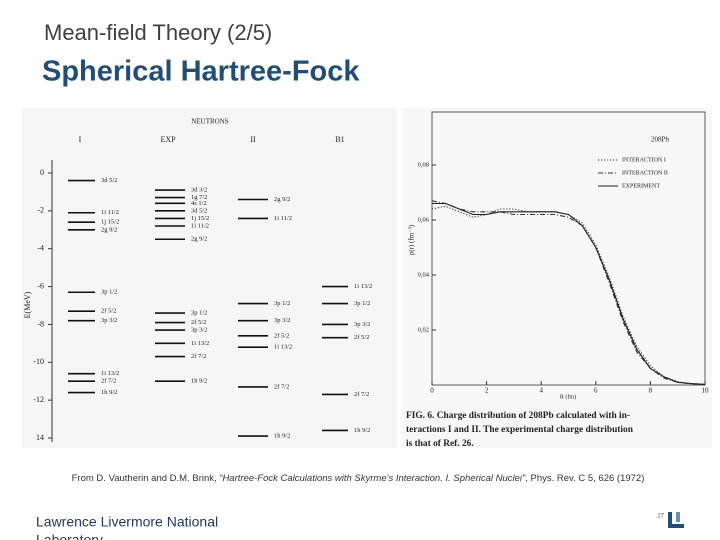 The width and height of the screenshot is (720, 540). What do you see at coordinates (40, 210) in the screenshot?
I see `y-tick-label: -2` at bounding box center [40, 210].